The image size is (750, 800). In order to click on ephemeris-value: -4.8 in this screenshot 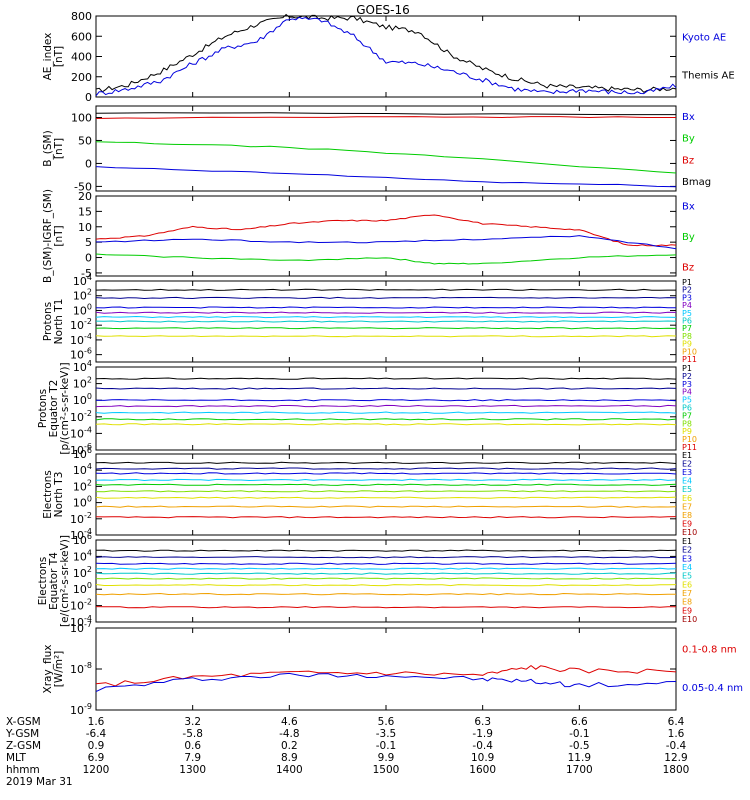, I will do `click(289, 734)`.